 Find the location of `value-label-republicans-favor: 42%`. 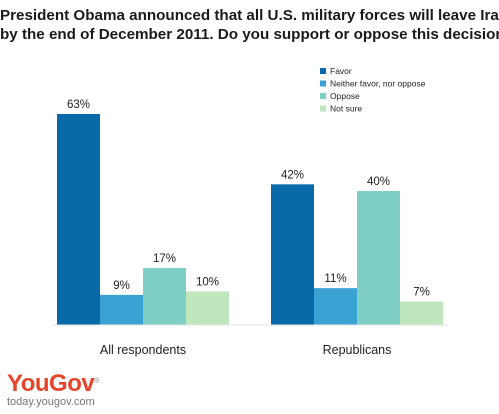

value-label-republicans-favor: 42% is located at coordinates (292, 175).